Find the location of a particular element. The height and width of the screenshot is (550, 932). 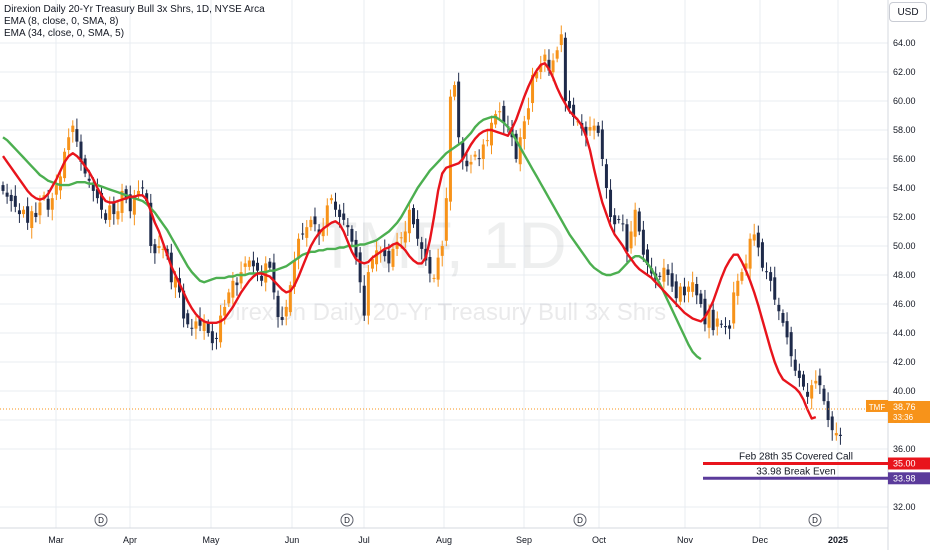

legend-ema8: EMA (8, close, 0, SMA, 8) is located at coordinates (61, 21).